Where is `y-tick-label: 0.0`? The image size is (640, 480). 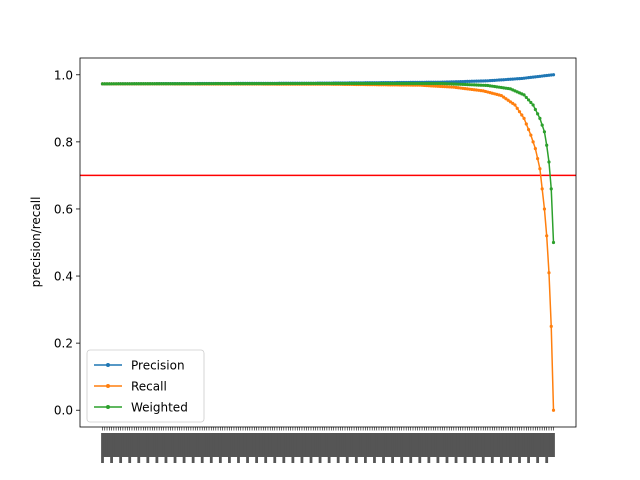 y-tick-label: 0.0 is located at coordinates (63, 411).